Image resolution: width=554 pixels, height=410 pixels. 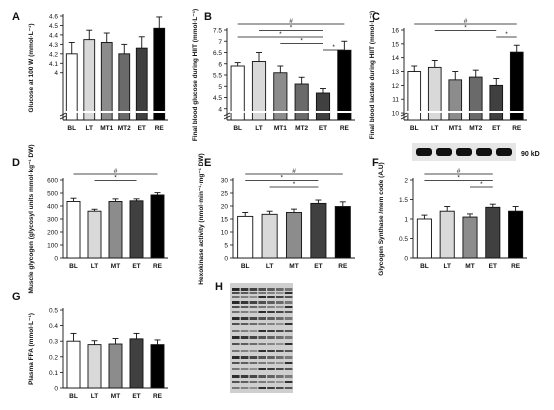 I want to click on x-tick-label-MT1: MT1, so click(x=455, y=128).